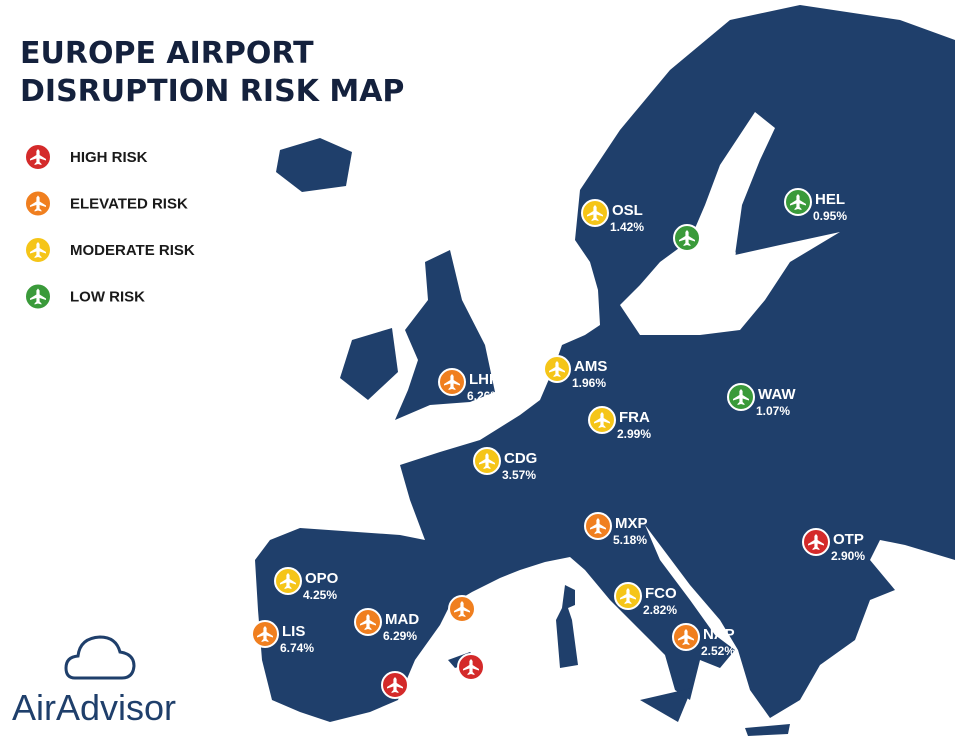 The height and width of the screenshot is (750, 955). I want to click on airport-rate: 2.90%, so click(848, 556).